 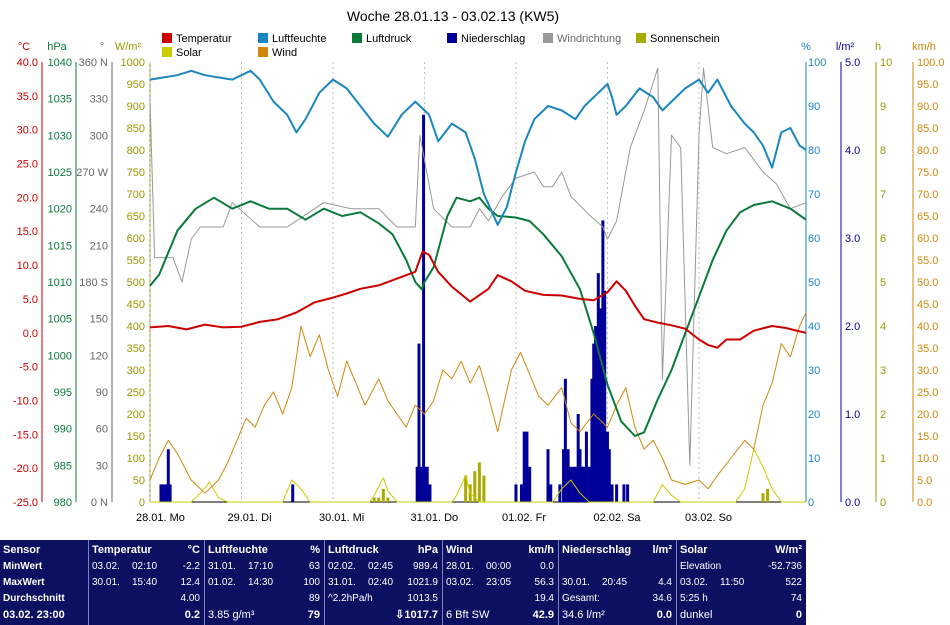 What do you see at coordinates (28, 368) in the screenshot?
I see `axis-tick-temp: -5.0` at bounding box center [28, 368].